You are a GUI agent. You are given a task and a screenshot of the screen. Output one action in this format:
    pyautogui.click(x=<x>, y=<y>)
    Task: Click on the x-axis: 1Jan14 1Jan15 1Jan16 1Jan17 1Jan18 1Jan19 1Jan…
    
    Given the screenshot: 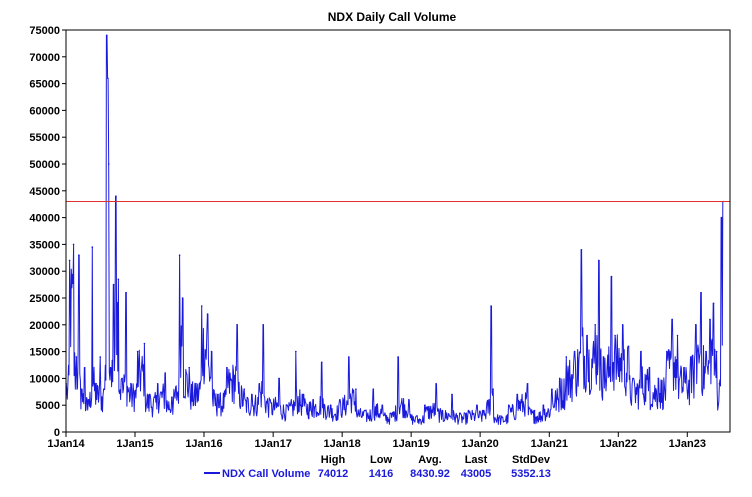 What is the action you would take?
    pyautogui.click(x=376, y=441)
    